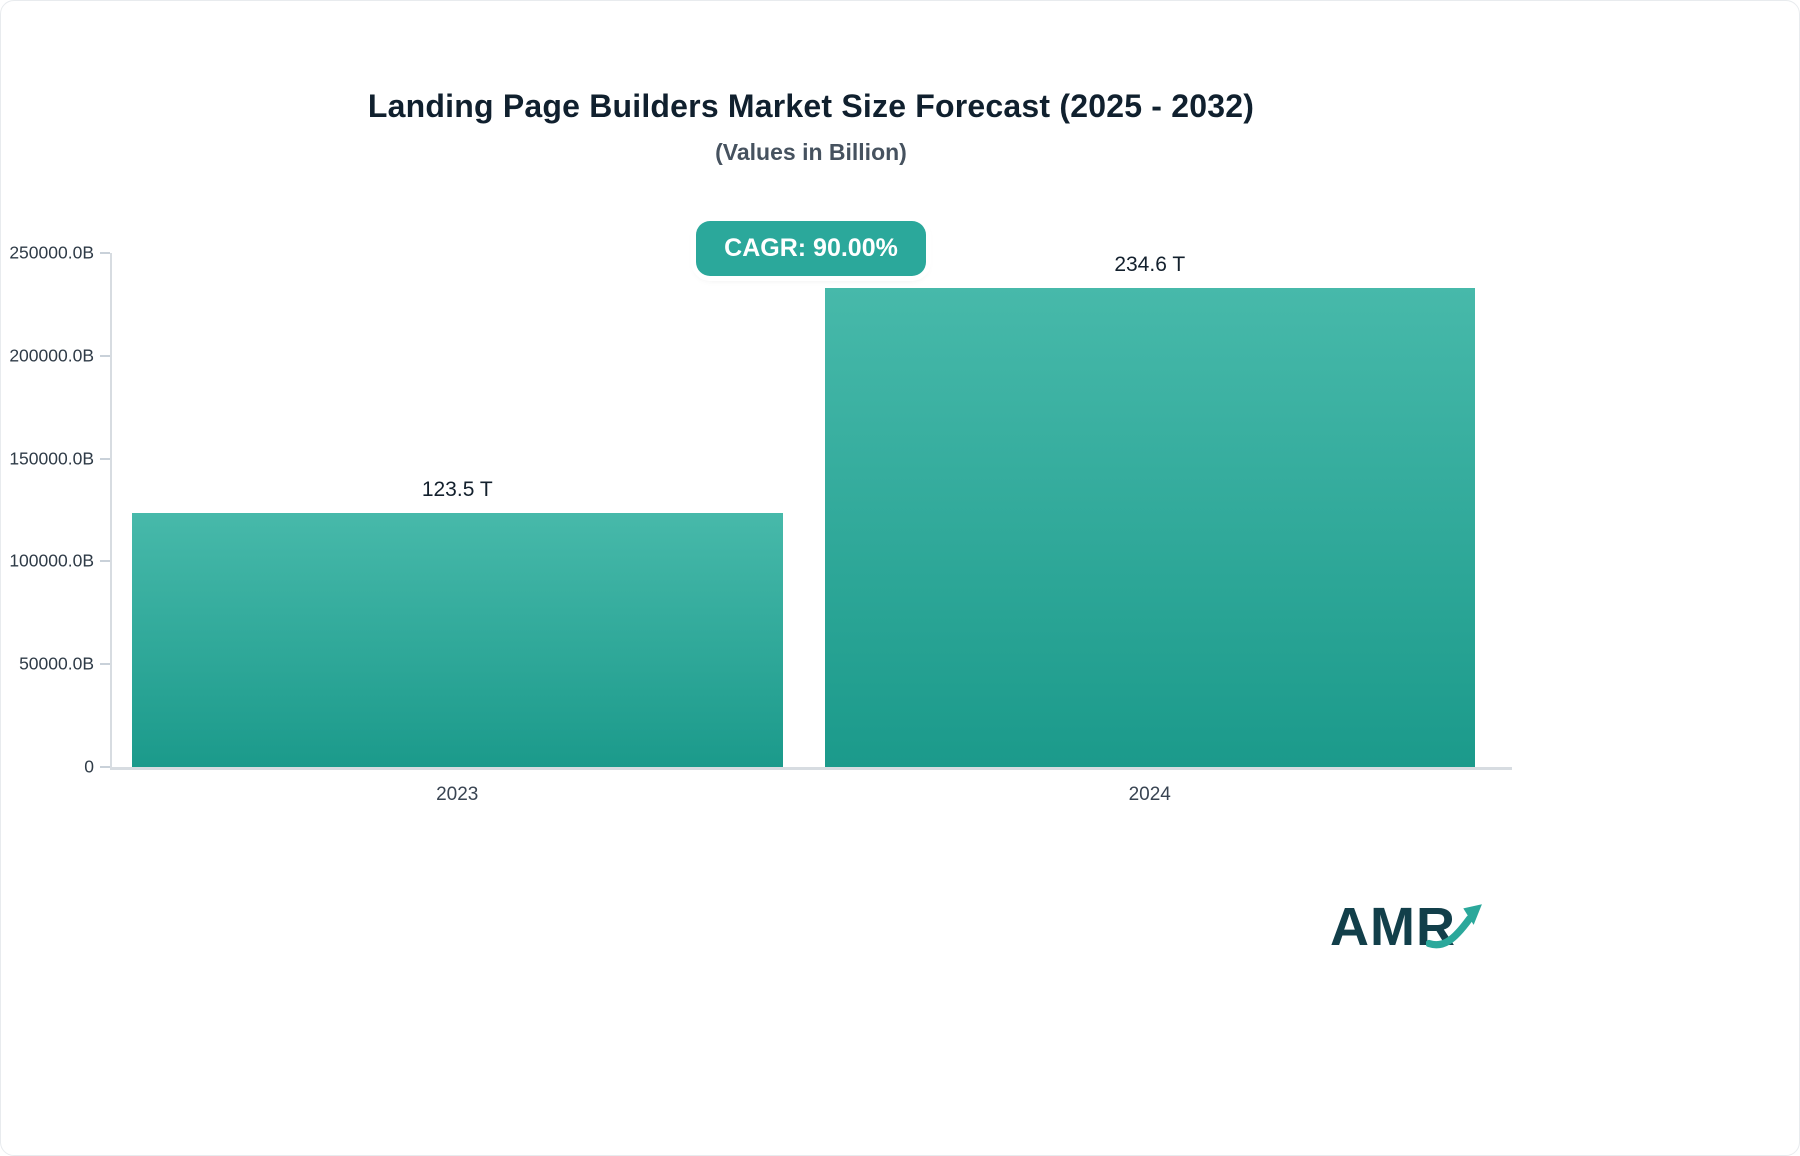 This screenshot has height=1156, width=1800. I want to click on y-tick-label: 50000.0B, so click(56, 663).